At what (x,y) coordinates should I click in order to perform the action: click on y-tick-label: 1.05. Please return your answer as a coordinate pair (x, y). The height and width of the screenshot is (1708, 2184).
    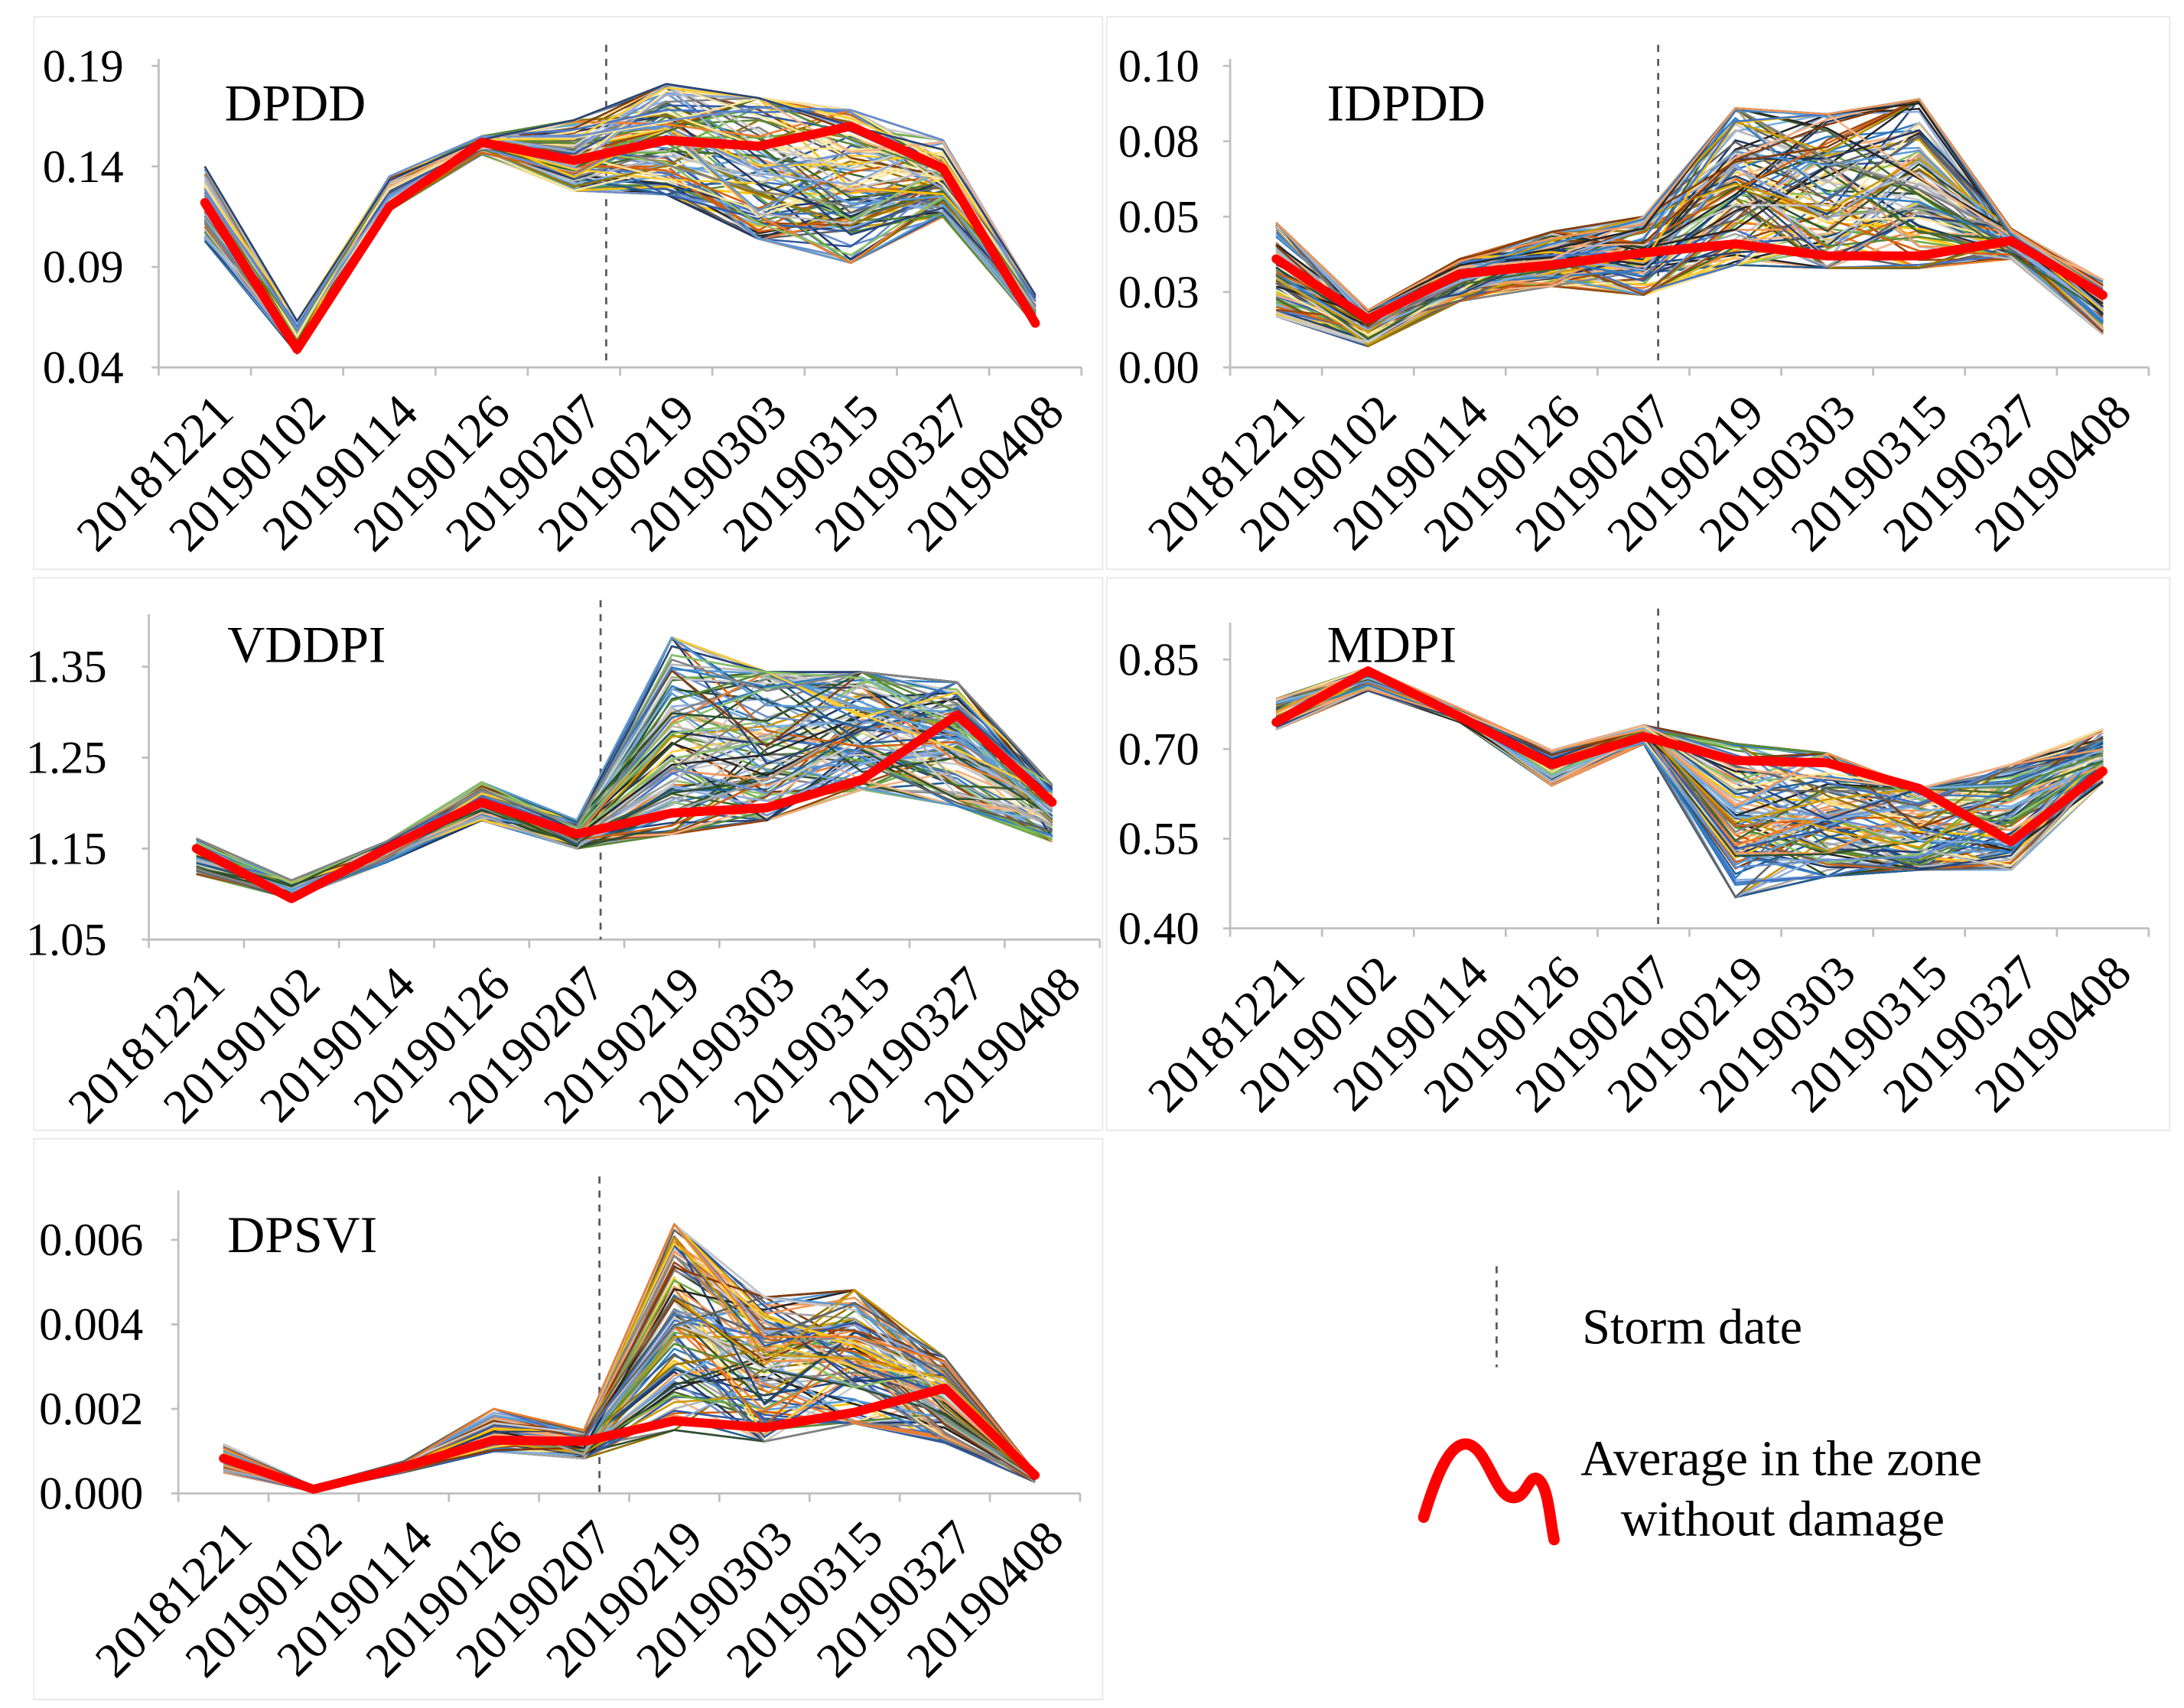
    Looking at the image, I should click on (67, 940).